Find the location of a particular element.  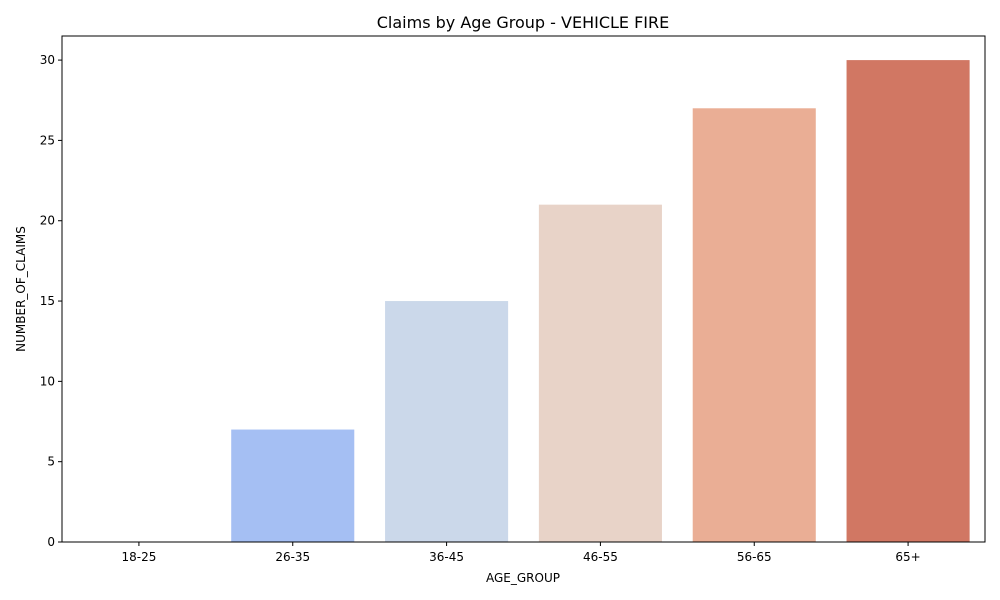

x-tick-label-56-65: 56-65 is located at coordinates (754, 557).